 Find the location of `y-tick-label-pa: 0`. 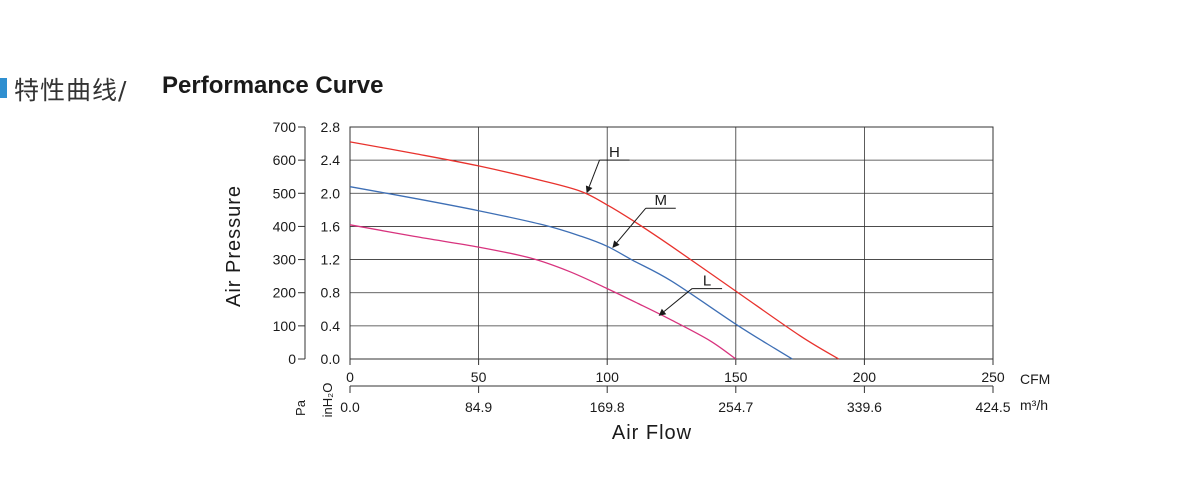

y-tick-label-pa: 0 is located at coordinates (292, 359).